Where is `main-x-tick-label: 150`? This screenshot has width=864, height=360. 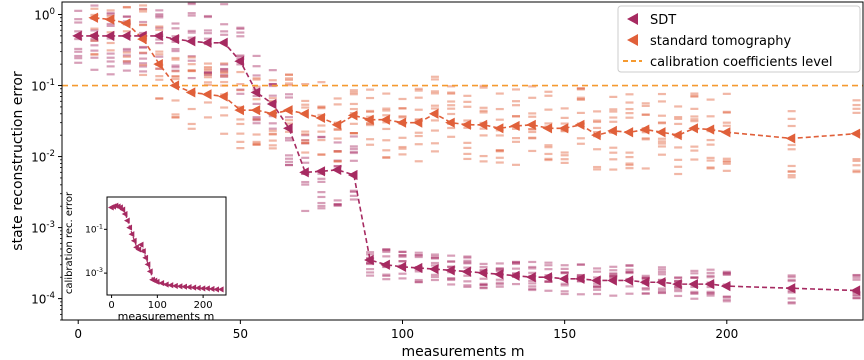 main-x-tick-label: 150 is located at coordinates (564, 334).